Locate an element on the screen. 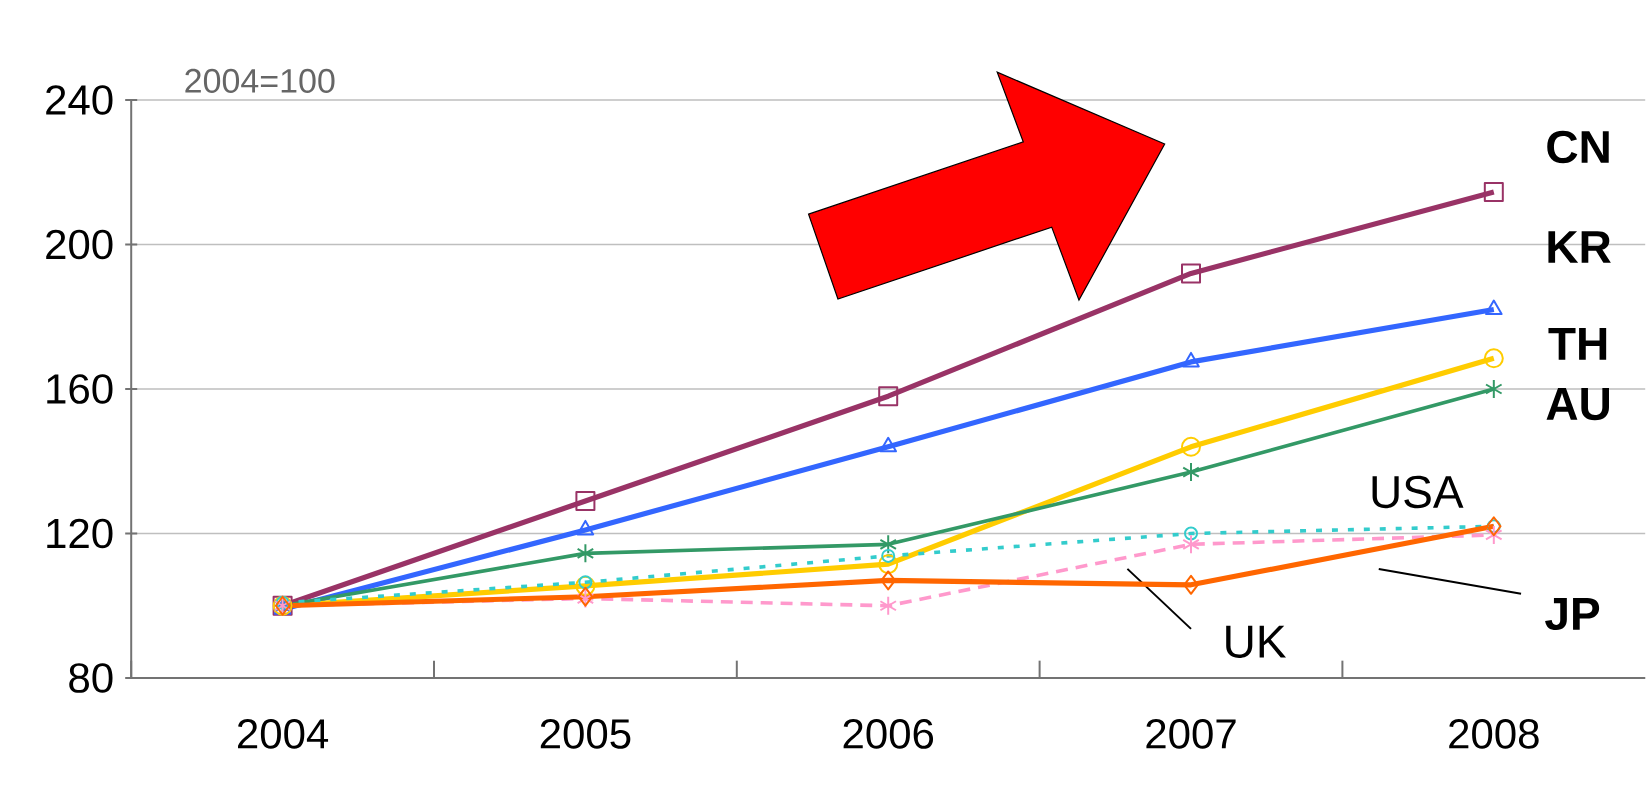 Image resolution: width=1647 pixels, height=796 pixels. x-tick-label: 2006 is located at coordinates (888, 734).